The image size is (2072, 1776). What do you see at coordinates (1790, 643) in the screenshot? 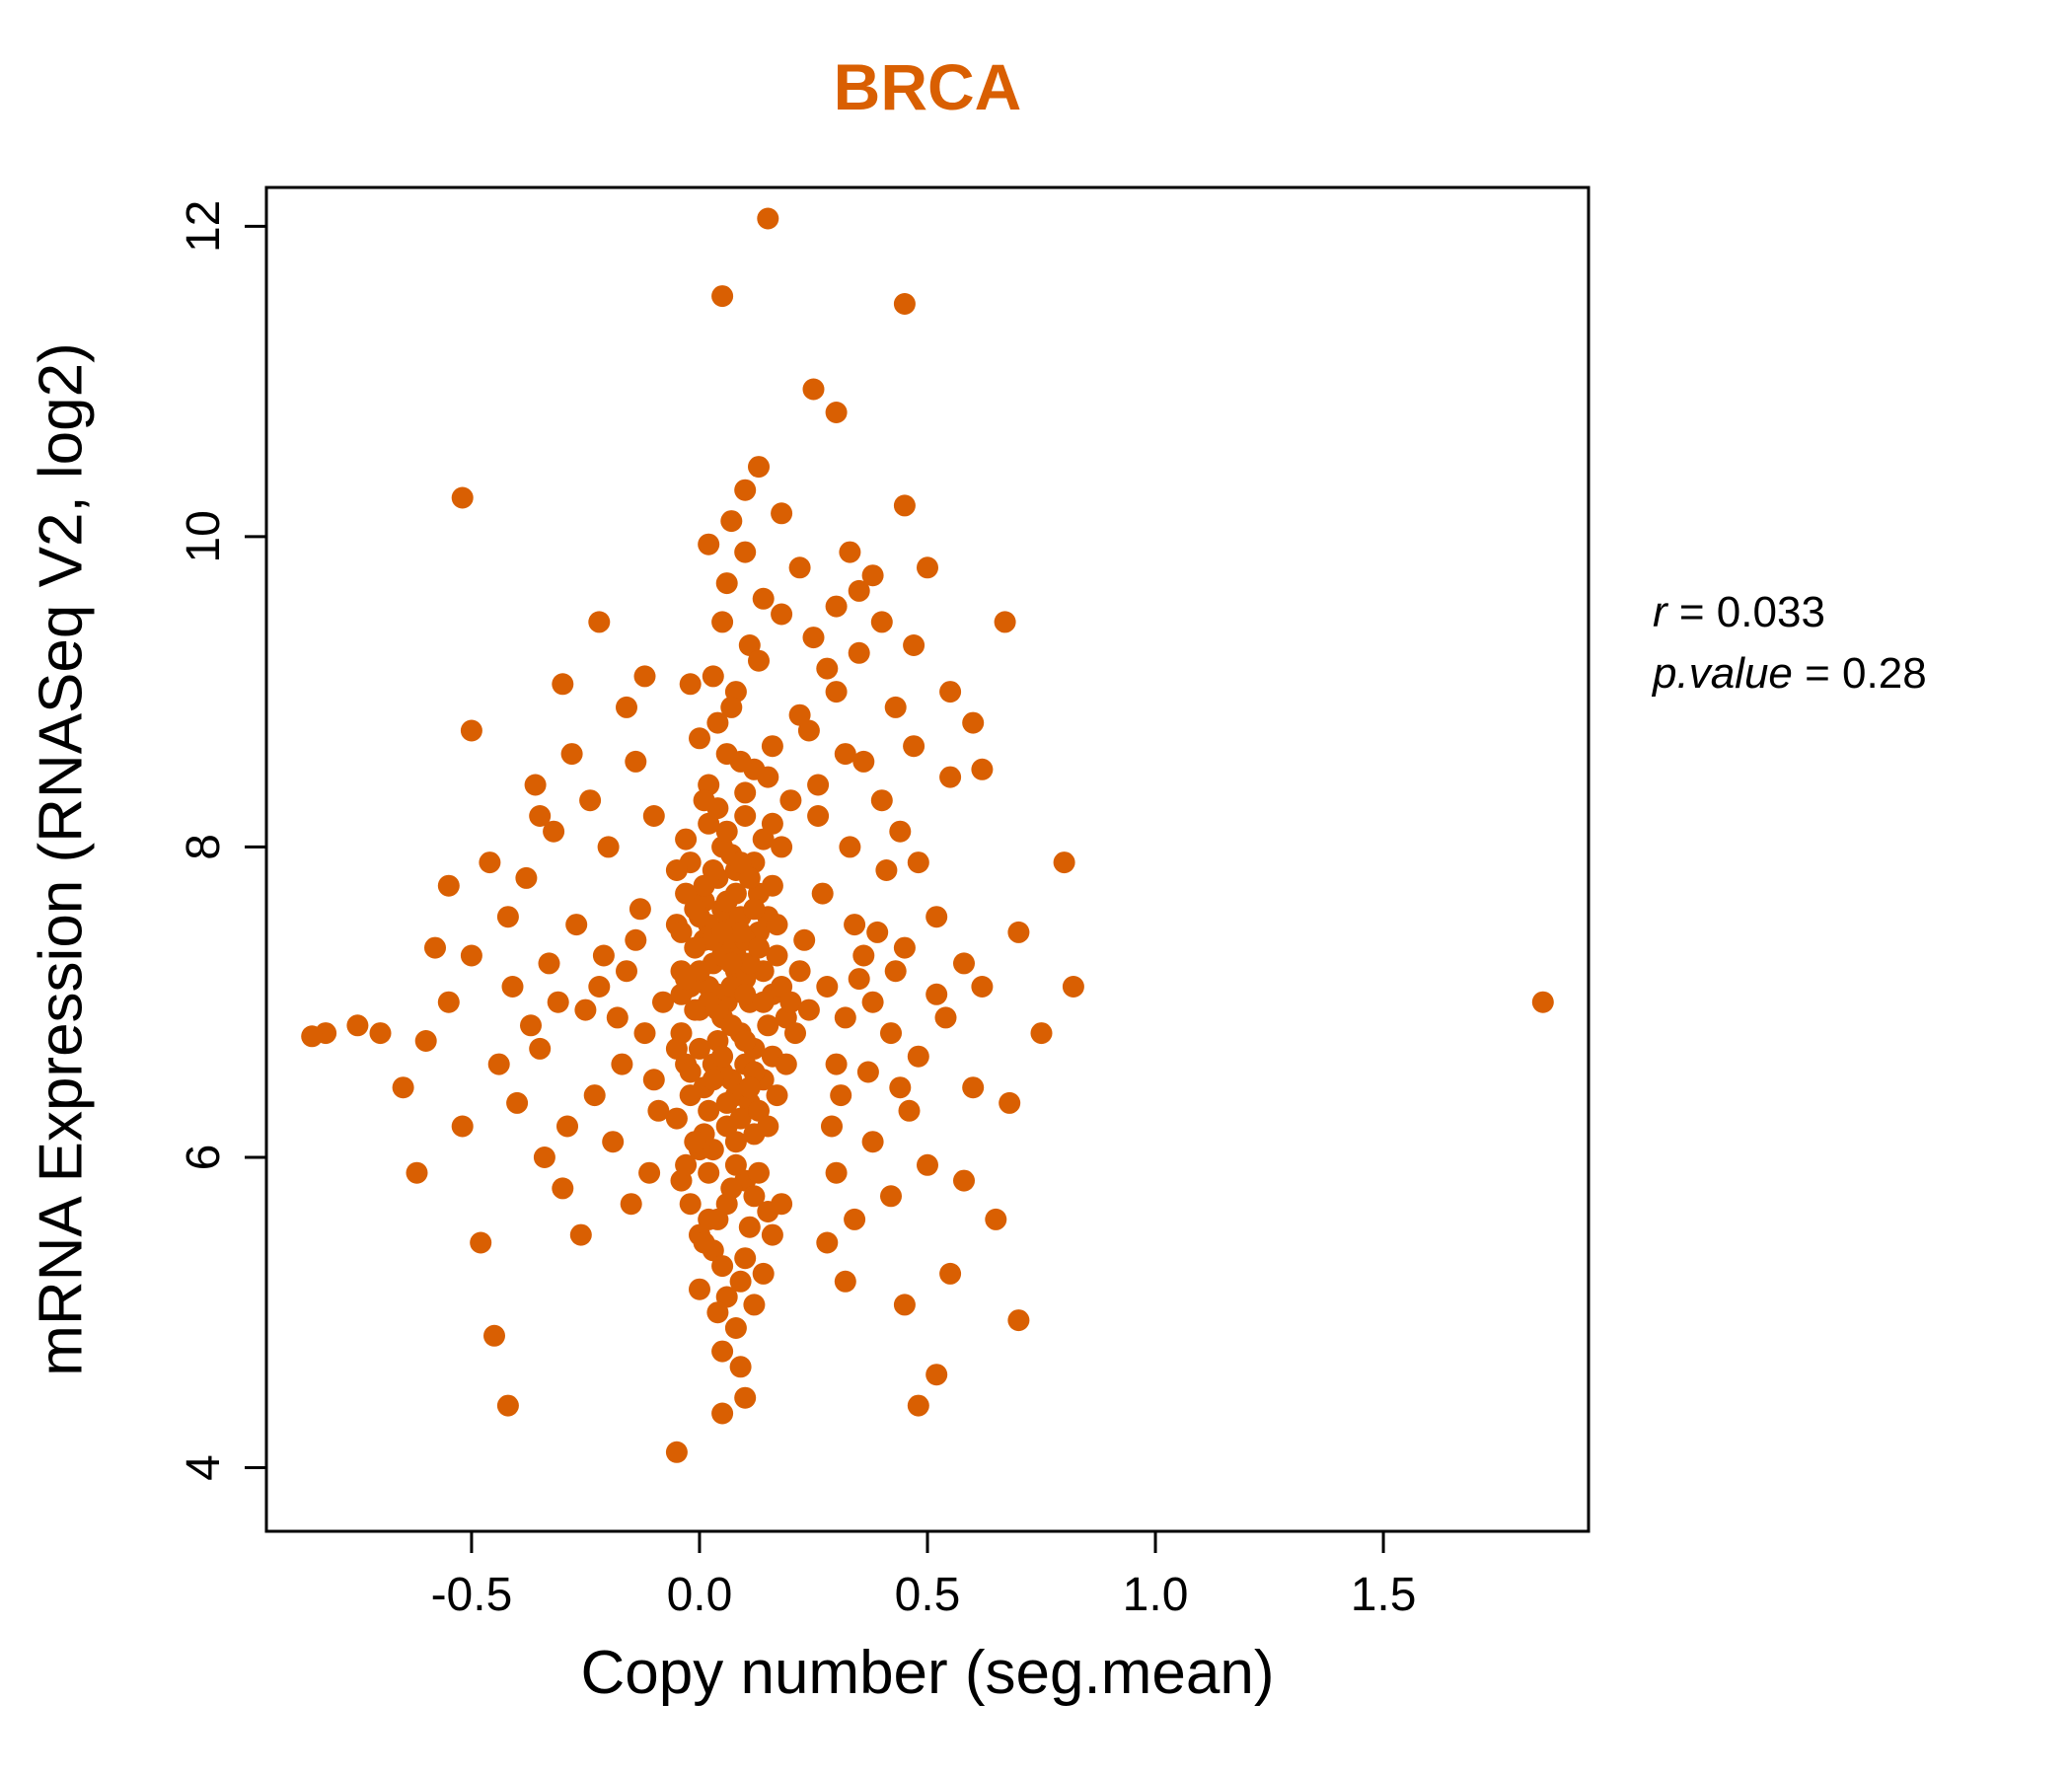
I see `stats-annotation: r = 0.033 p.value = 0.28` at bounding box center [1790, 643].